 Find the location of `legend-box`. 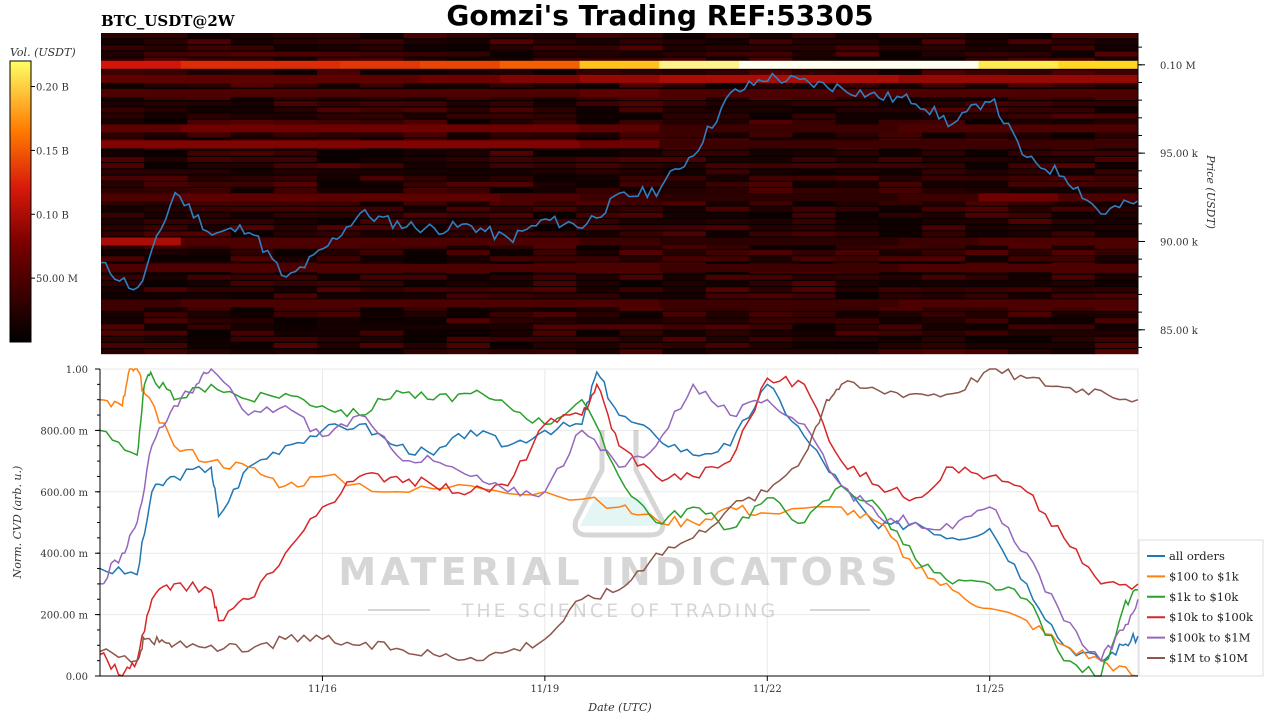

legend-box is located at coordinates (1201, 608).